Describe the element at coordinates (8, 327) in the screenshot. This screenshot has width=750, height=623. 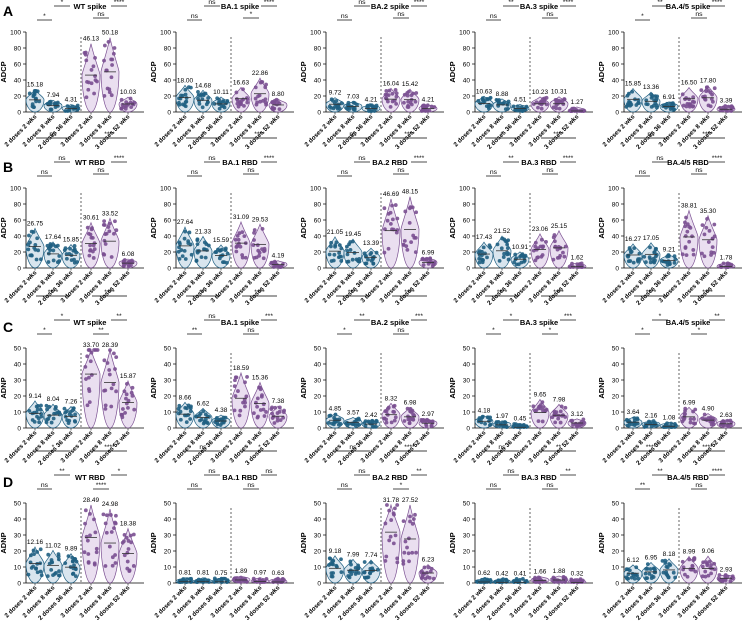
I see `panel-letter: C` at that location.